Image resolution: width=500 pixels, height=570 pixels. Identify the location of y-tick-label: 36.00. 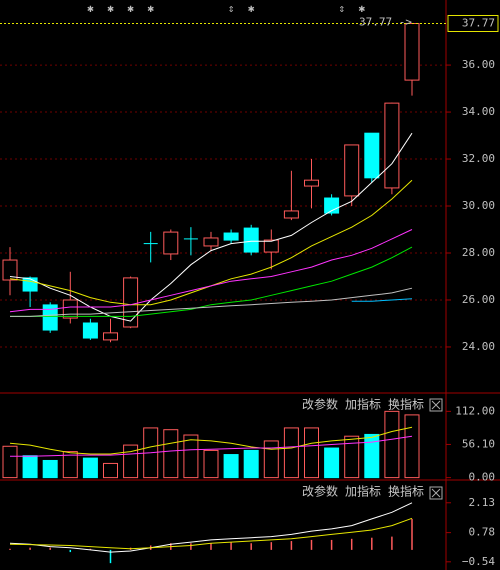
(478, 64).